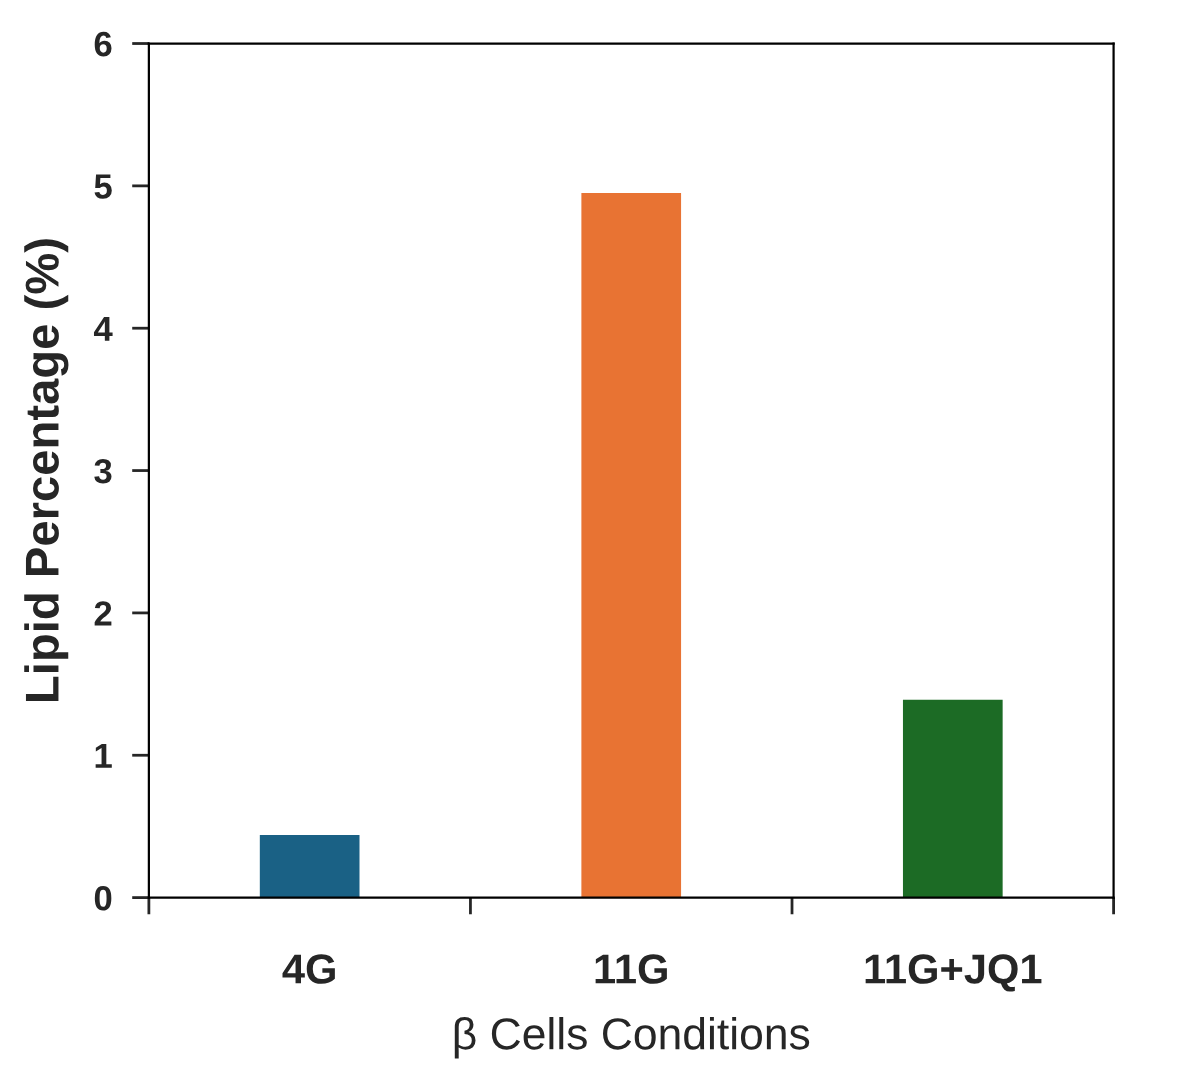 The width and height of the screenshot is (1191, 1088). What do you see at coordinates (103, 44) in the screenshot?
I see `y-tick-label: 6` at bounding box center [103, 44].